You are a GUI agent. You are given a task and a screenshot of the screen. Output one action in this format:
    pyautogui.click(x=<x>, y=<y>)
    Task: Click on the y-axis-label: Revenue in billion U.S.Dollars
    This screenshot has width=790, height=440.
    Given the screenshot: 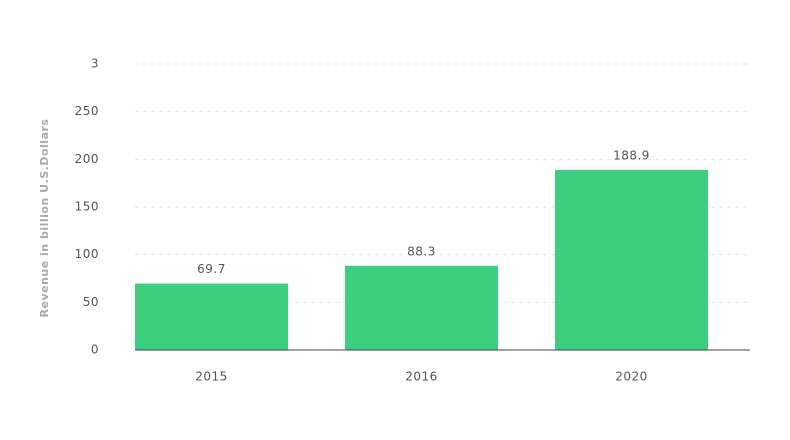 What is the action you would take?
    pyautogui.click(x=44, y=218)
    